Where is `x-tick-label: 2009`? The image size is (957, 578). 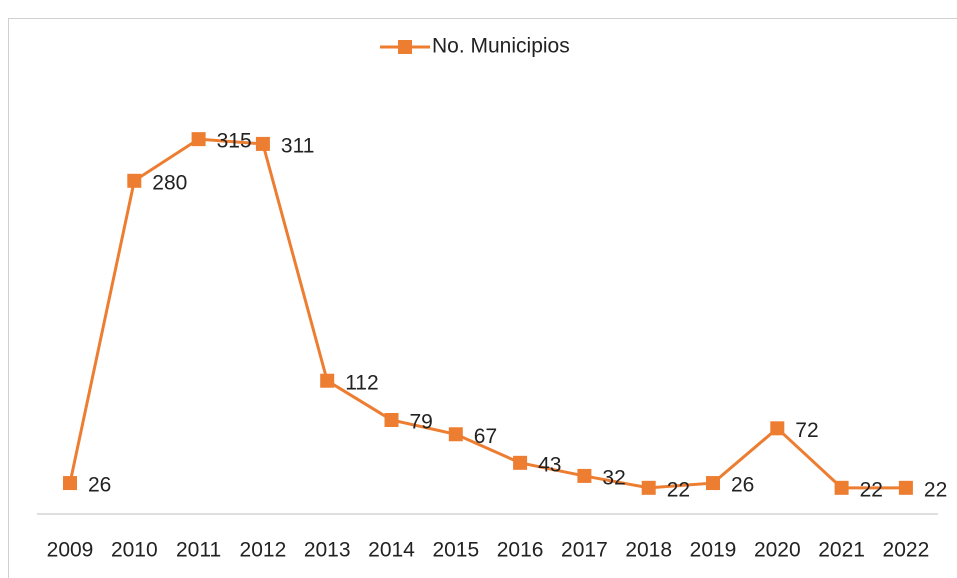 x-tick-label: 2009 is located at coordinates (70, 550).